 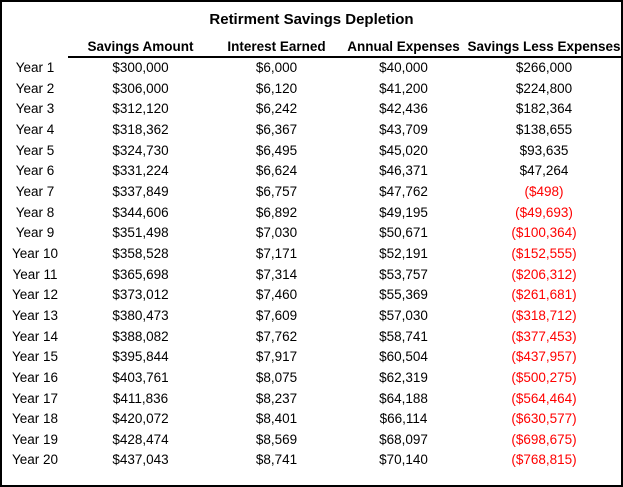 I want to click on annual-expenses-cell: $62,319, so click(x=403, y=377).